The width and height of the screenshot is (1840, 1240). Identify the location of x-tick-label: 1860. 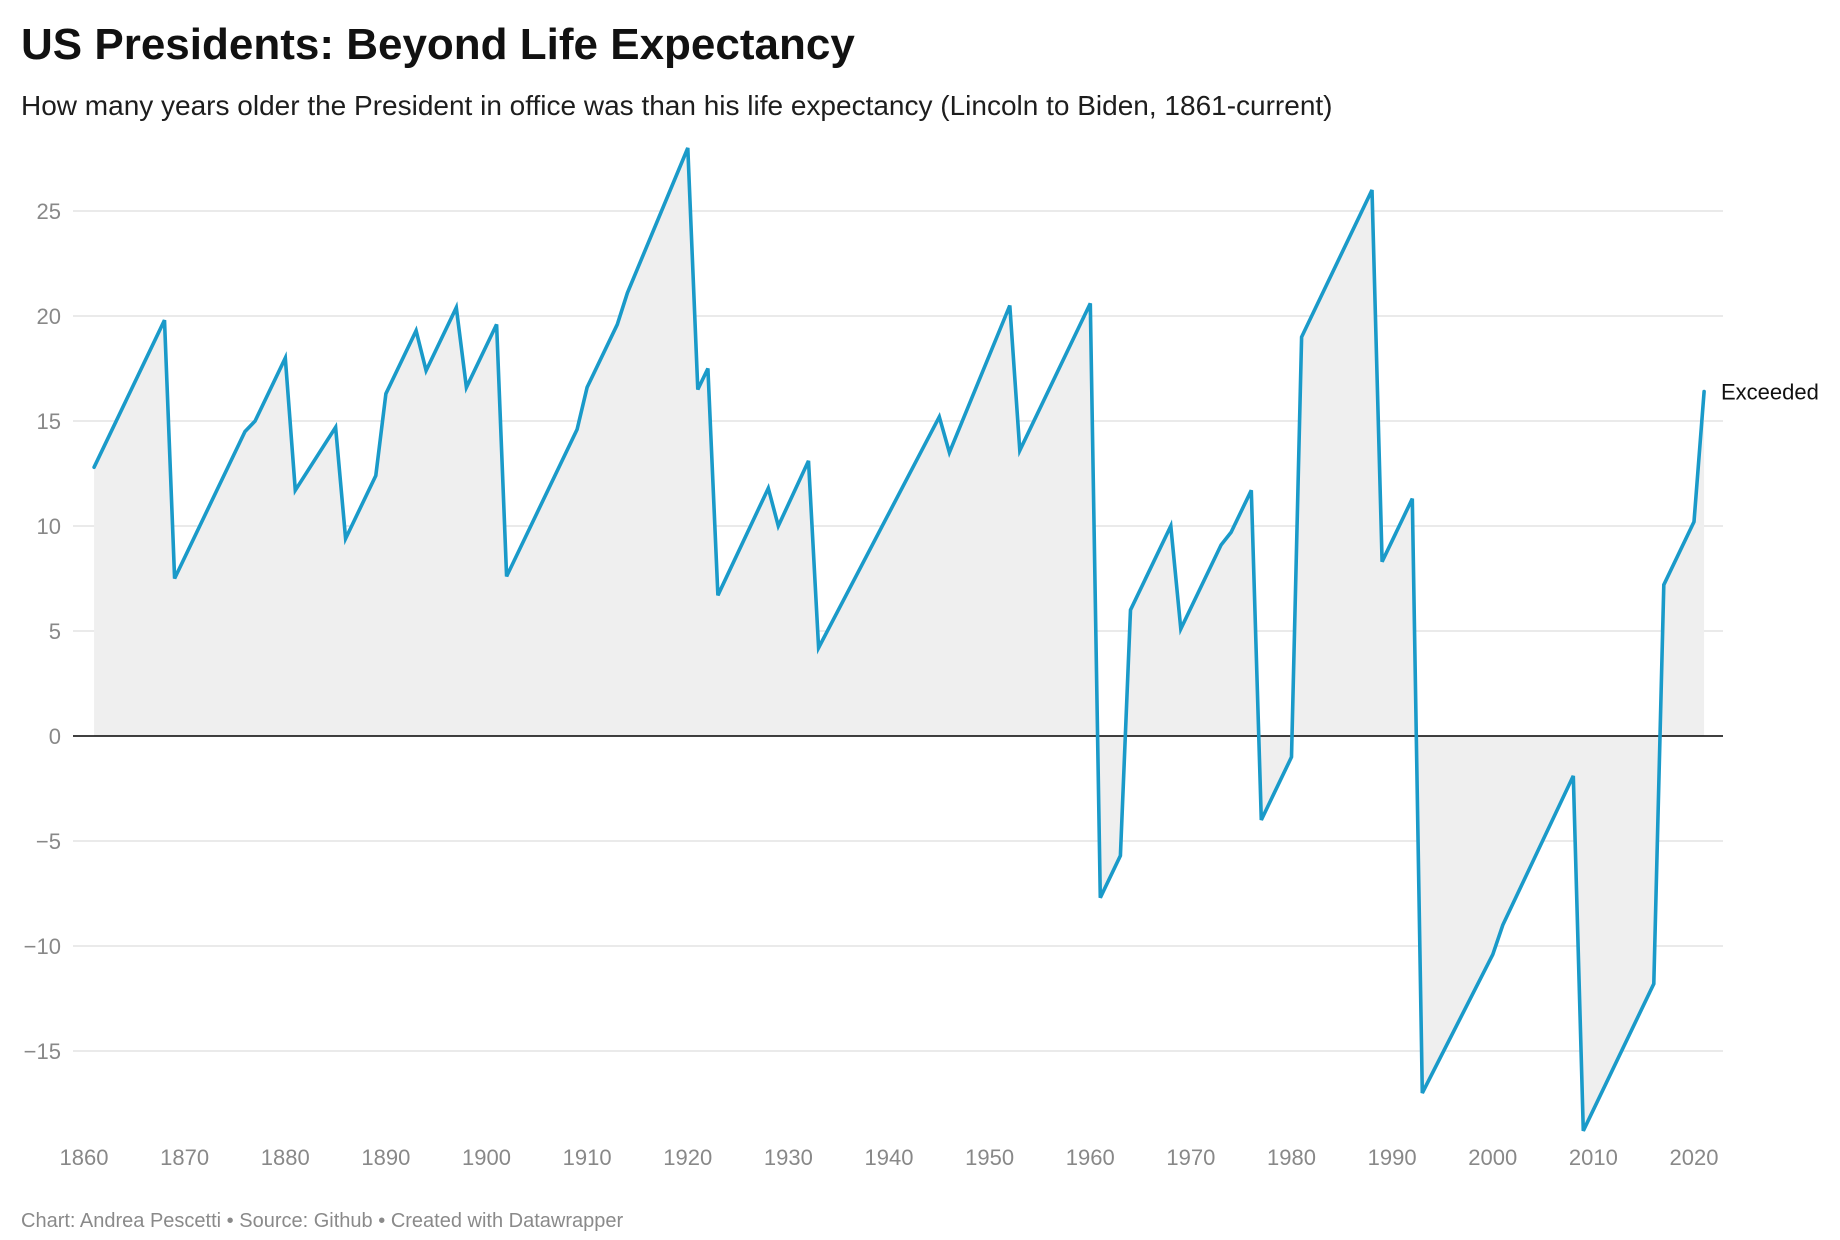
(84, 1157).